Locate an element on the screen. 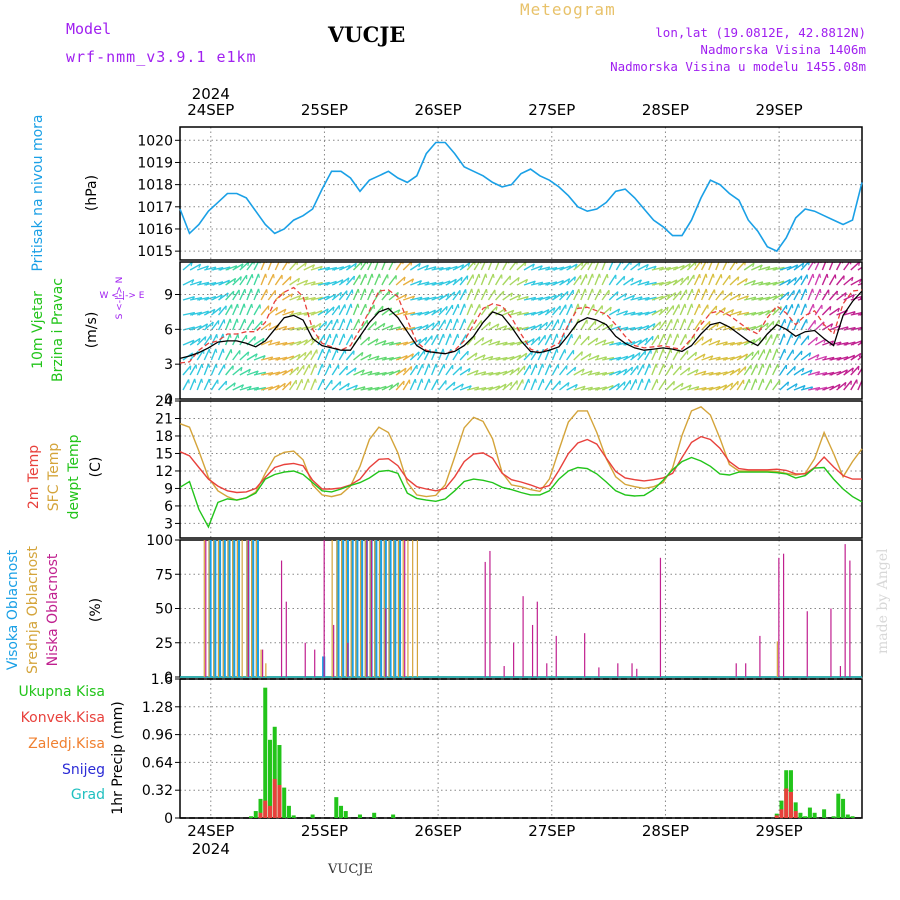 The width and height of the screenshot is (900, 900). pressure-line is located at coordinates (521, 197).